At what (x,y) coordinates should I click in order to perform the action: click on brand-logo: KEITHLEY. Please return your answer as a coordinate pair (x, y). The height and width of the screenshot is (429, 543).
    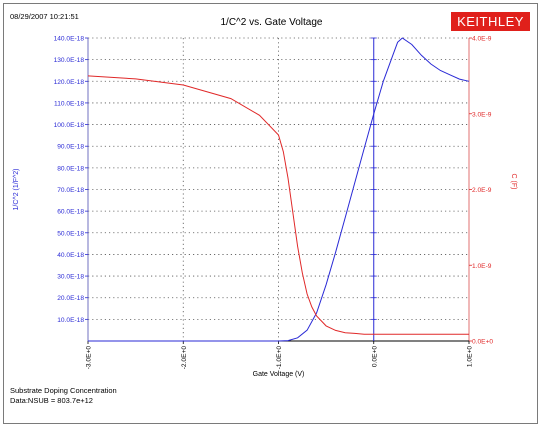
    Looking at the image, I should click on (490, 21).